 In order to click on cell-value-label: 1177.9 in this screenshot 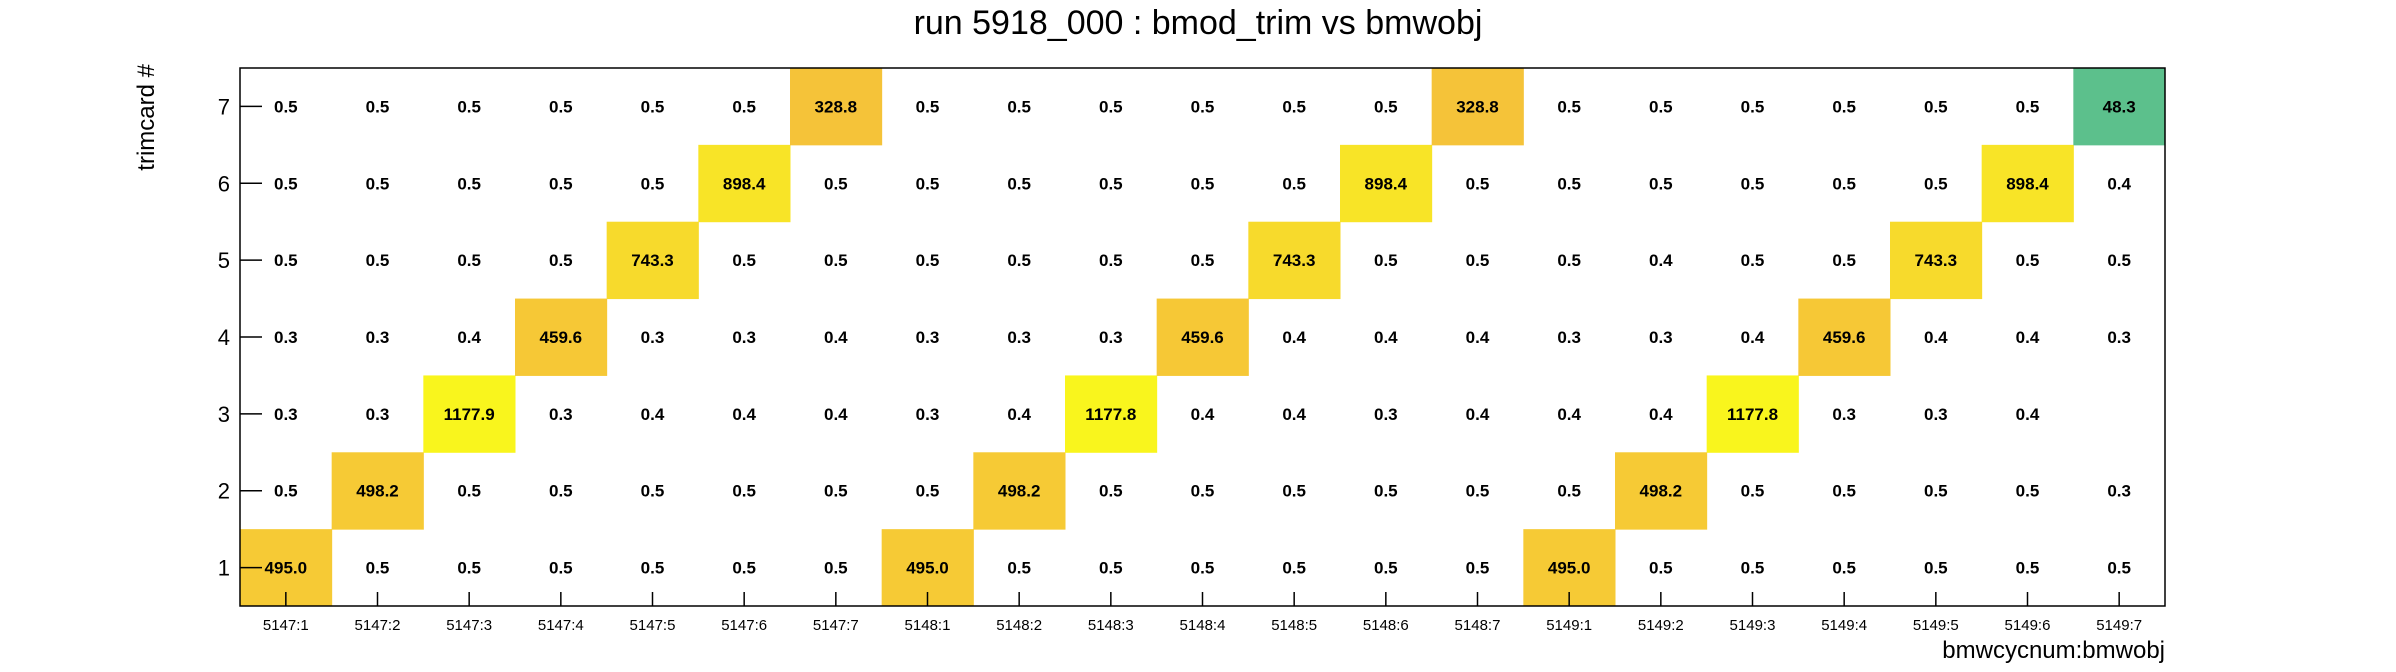, I will do `click(469, 414)`.